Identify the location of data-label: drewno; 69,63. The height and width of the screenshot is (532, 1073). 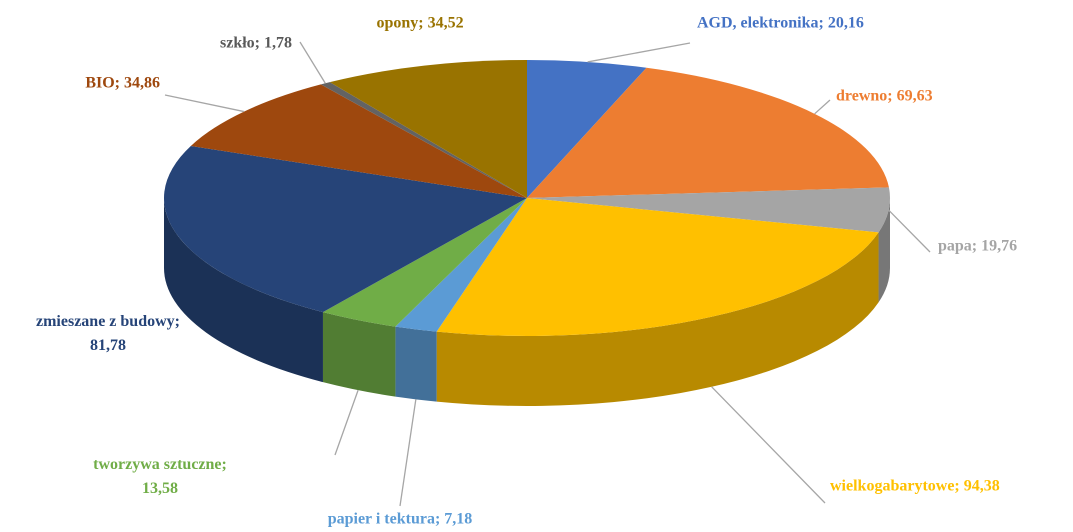
(884, 96).